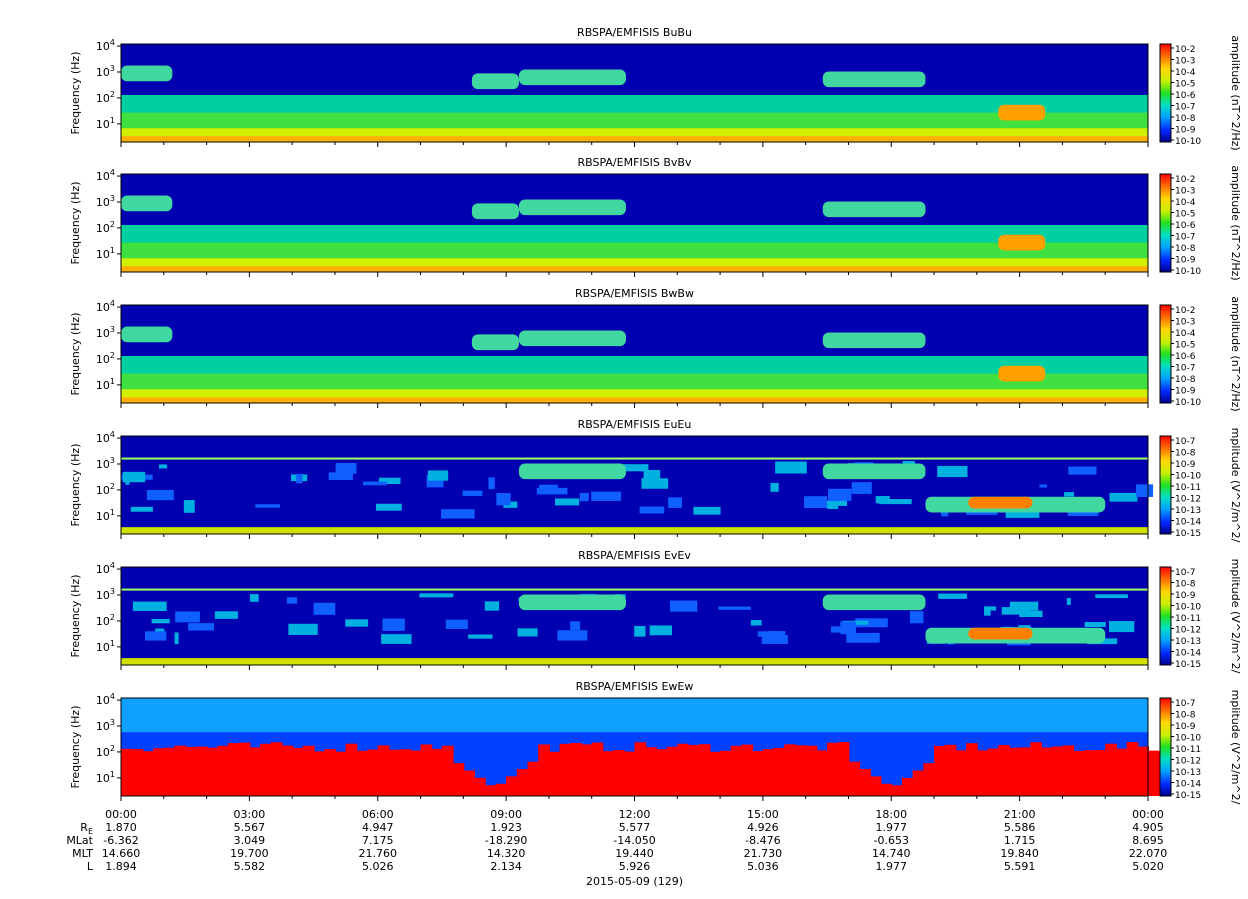 This screenshot has height=899, width=1248. What do you see at coordinates (105, 123) in the screenshot?
I see `y-tick-label: 10¹` at bounding box center [105, 123].